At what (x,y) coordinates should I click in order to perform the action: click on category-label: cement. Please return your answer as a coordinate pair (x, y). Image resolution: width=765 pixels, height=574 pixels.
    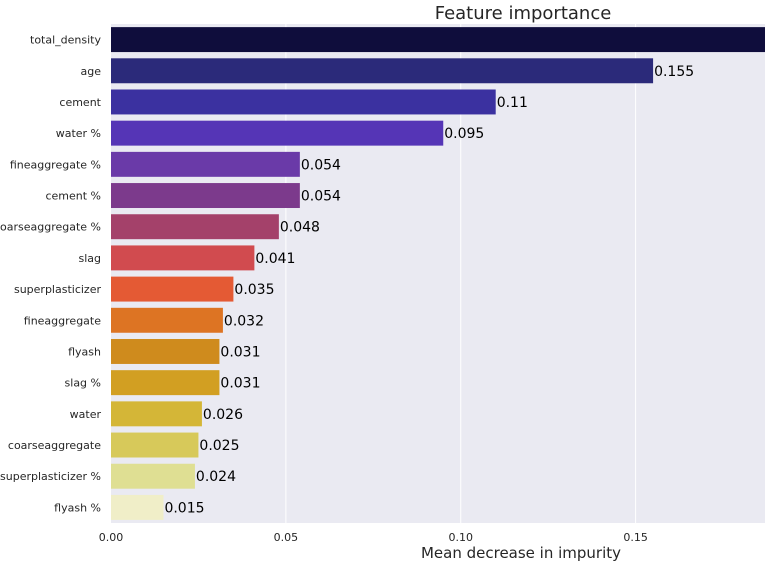
    Looking at the image, I should click on (80, 102).